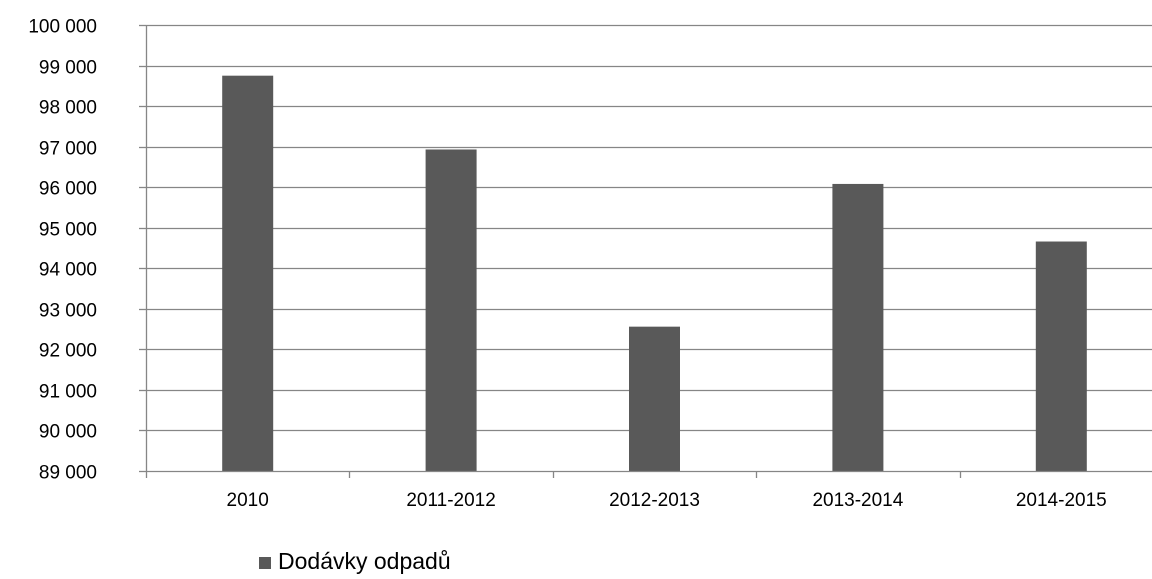 This screenshot has height=579, width=1152. What do you see at coordinates (68, 68) in the screenshot?
I see `y-tick-label: 99 000` at bounding box center [68, 68].